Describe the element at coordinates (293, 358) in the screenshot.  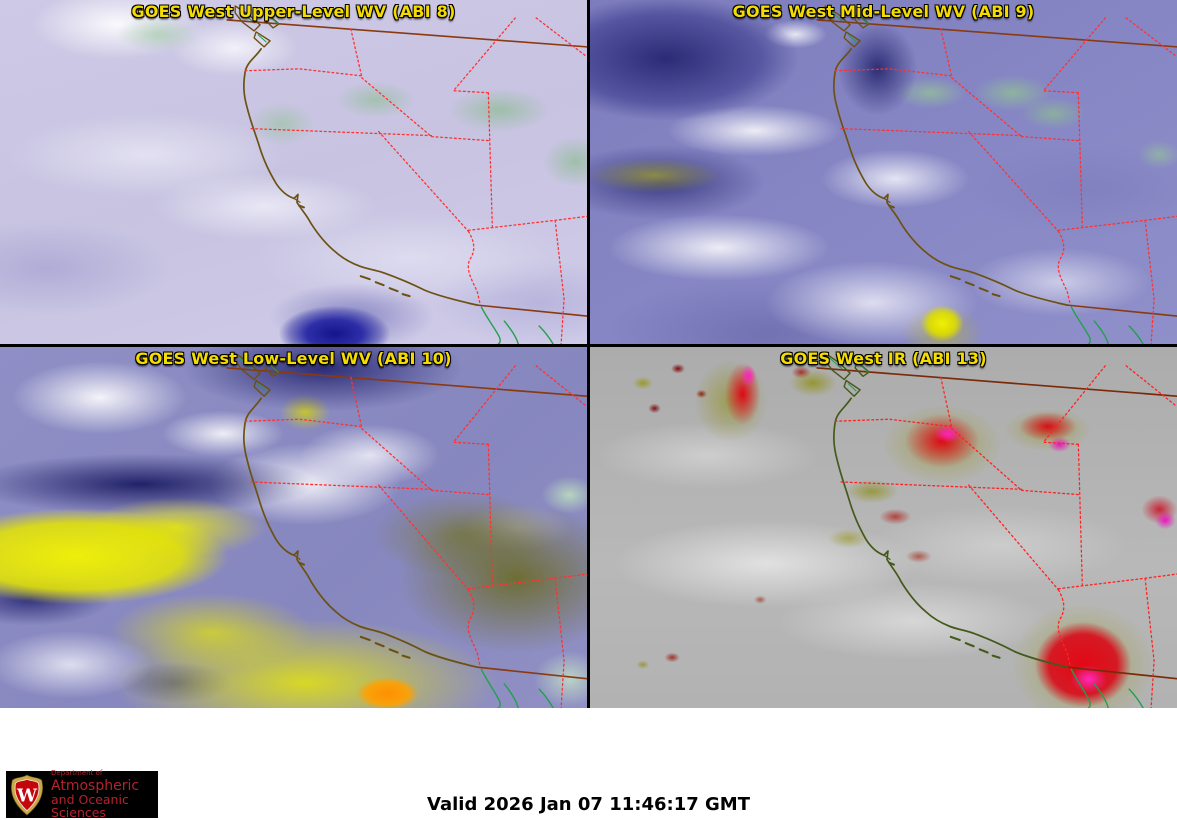
I see `panel-title-abi10: GOES West Low-Level WV (ABI 10)` at that location.